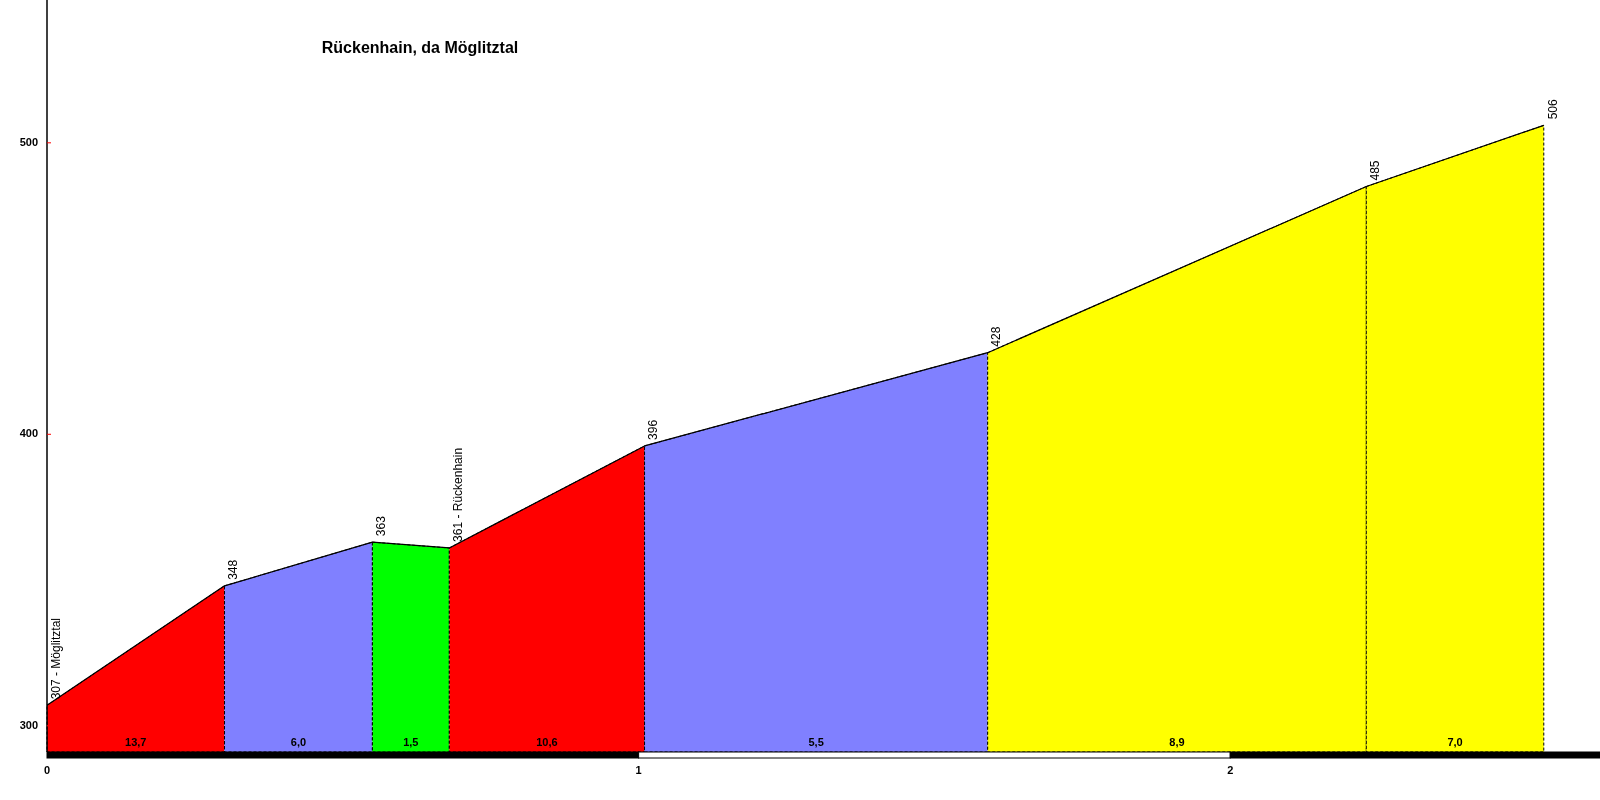  What do you see at coordinates (28, 724) in the screenshot?
I see `y-tick-label: 300` at bounding box center [28, 724].